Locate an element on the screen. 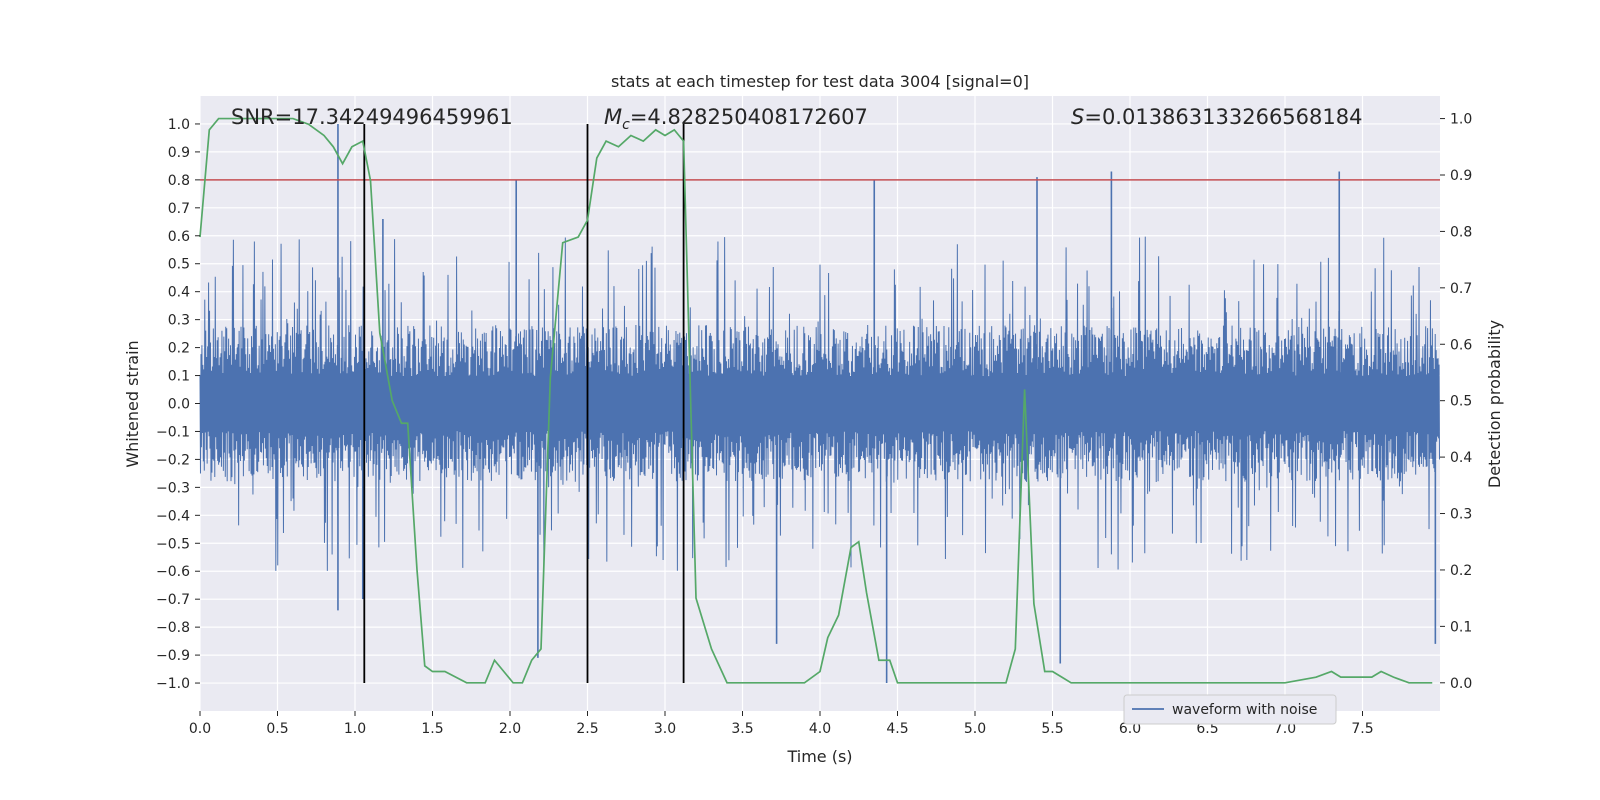 The image size is (1600, 800). x-tick-label: 2.5 is located at coordinates (587, 729).